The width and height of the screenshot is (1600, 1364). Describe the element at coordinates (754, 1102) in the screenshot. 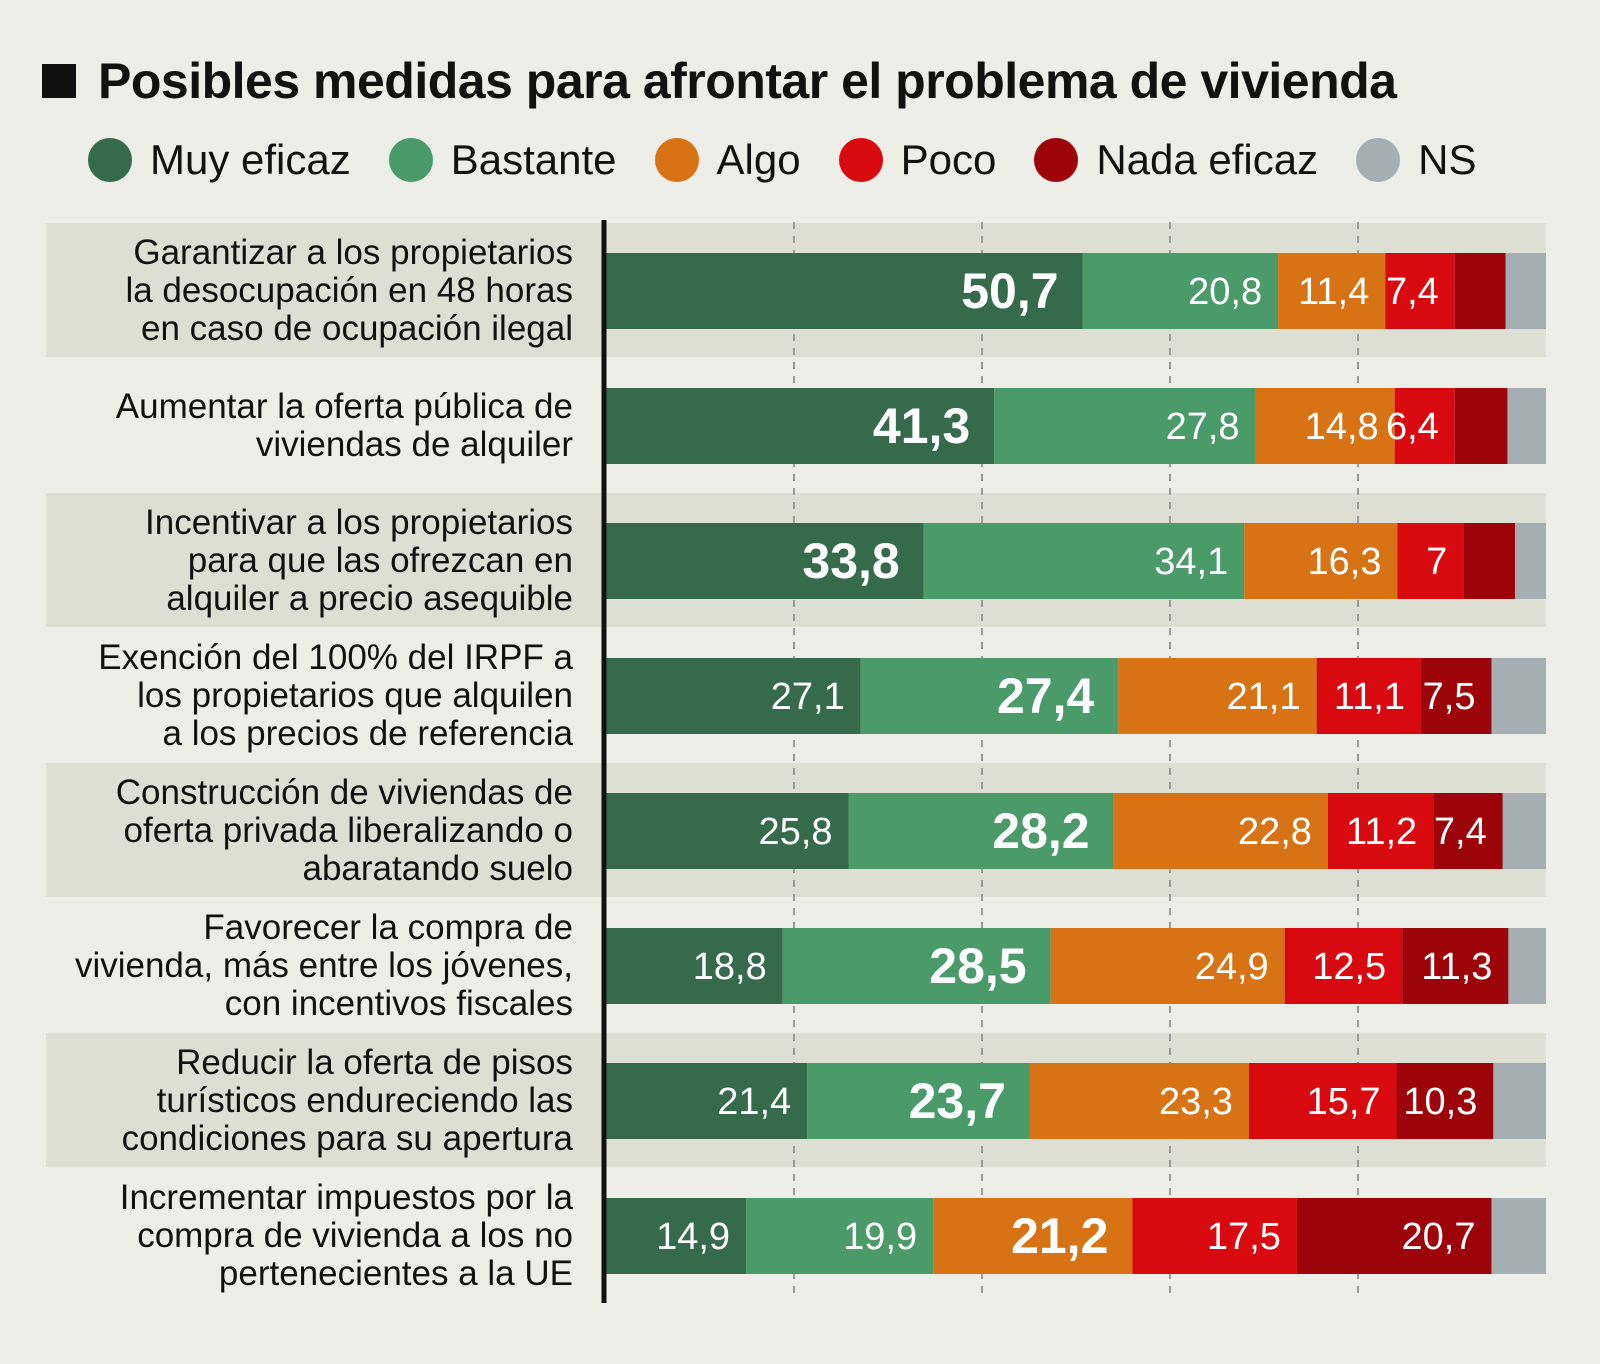

I see `data-label: 21,4` at that location.